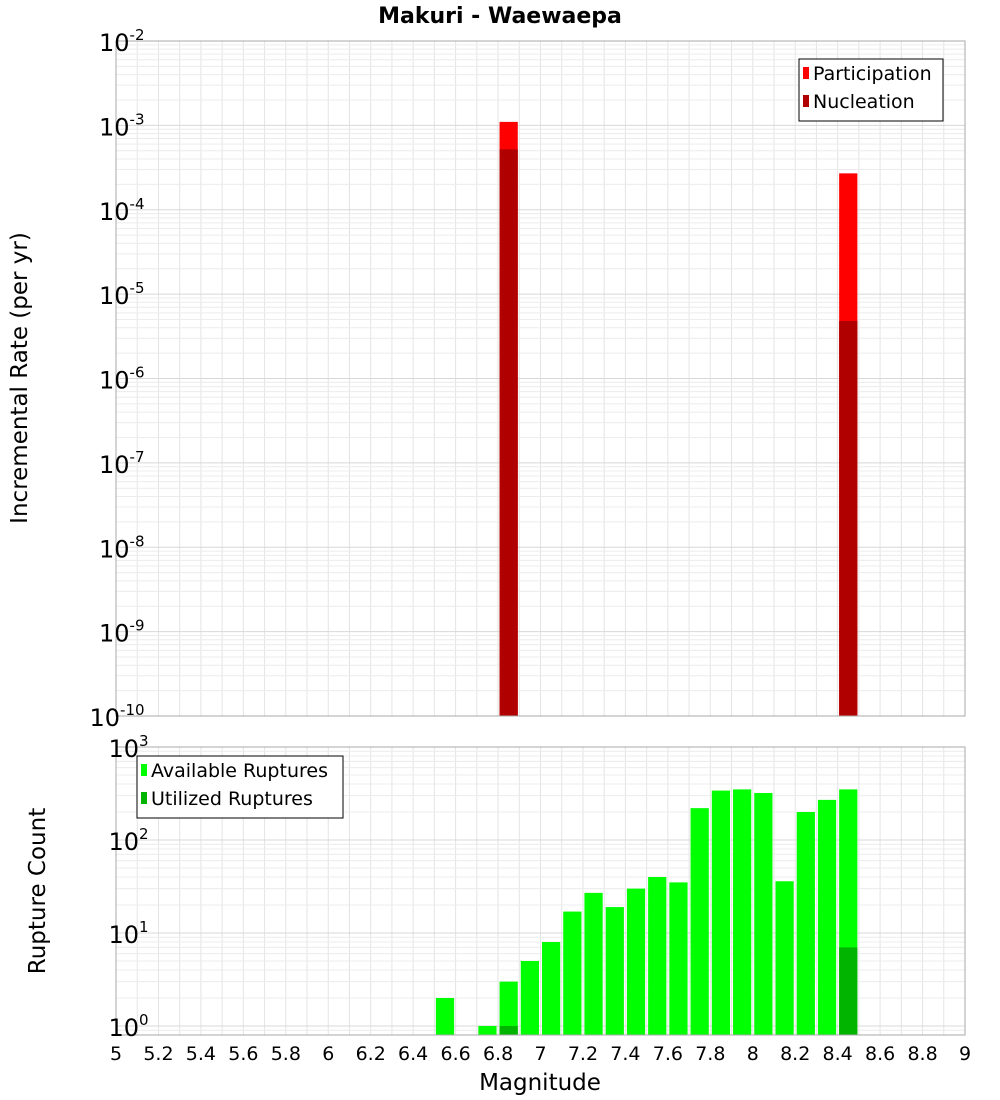 The height and width of the screenshot is (1100, 1000). What do you see at coordinates (710, 1054) in the screenshot?
I see `x-tick-label: 7.8` at bounding box center [710, 1054].